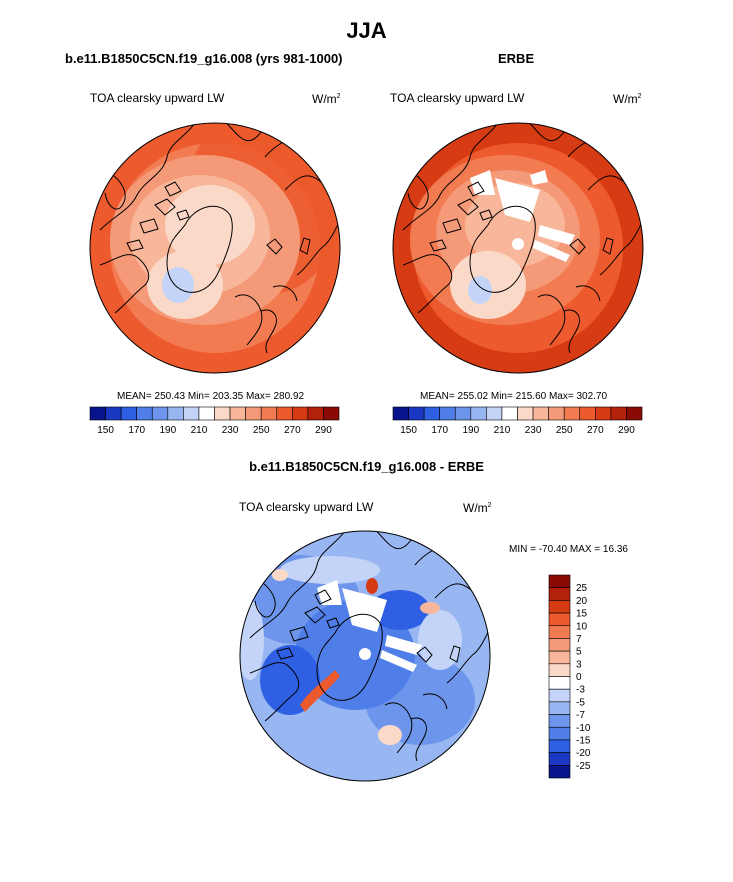  Describe the element at coordinates (326, 99) in the screenshot. I see `left-units-label: W/m2` at that location.